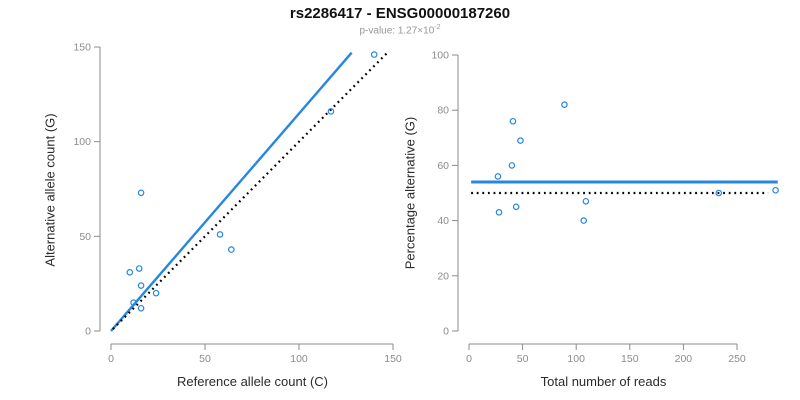  I want to click on y-tick-label: 60, so click(443, 166).